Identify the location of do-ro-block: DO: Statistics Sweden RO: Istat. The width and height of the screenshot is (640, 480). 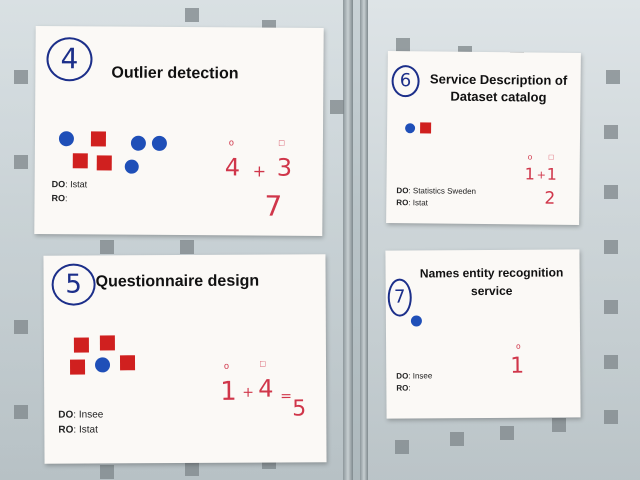
(436, 197).